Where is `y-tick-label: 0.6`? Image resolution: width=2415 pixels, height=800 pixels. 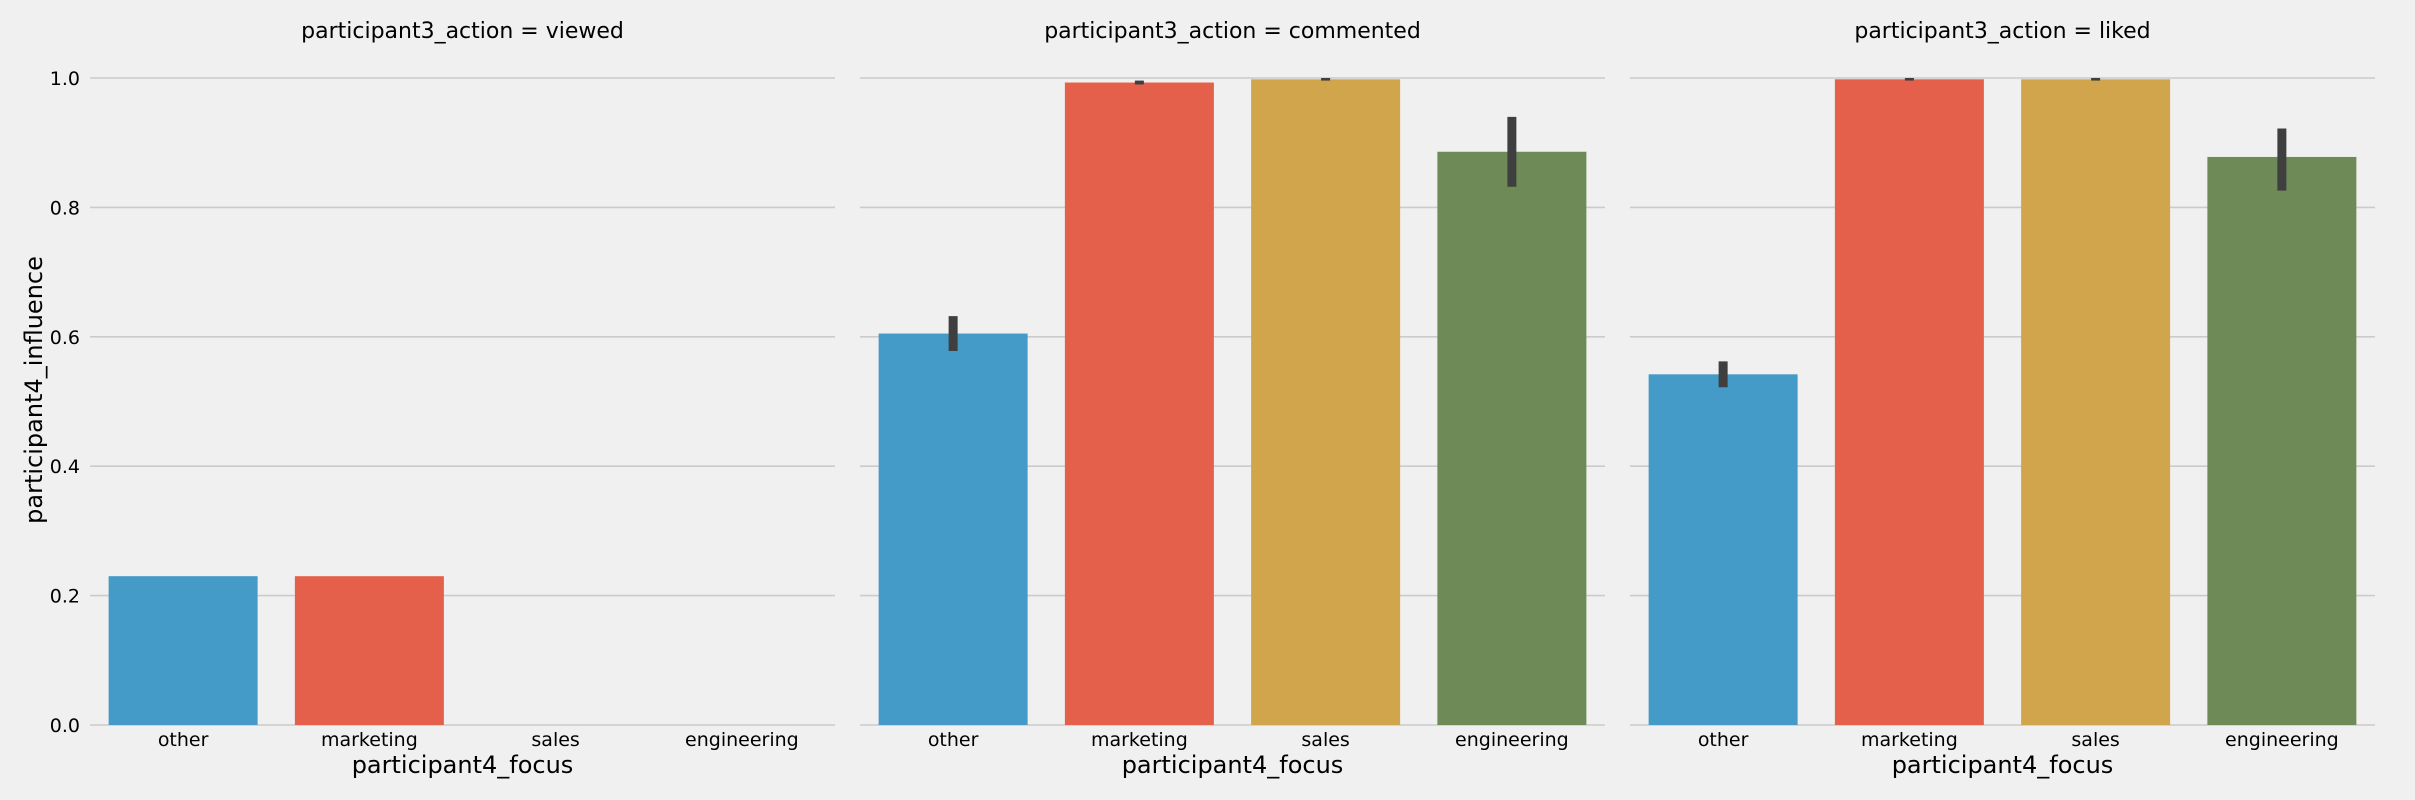
y-tick-label: 0.6 is located at coordinates (65, 338).